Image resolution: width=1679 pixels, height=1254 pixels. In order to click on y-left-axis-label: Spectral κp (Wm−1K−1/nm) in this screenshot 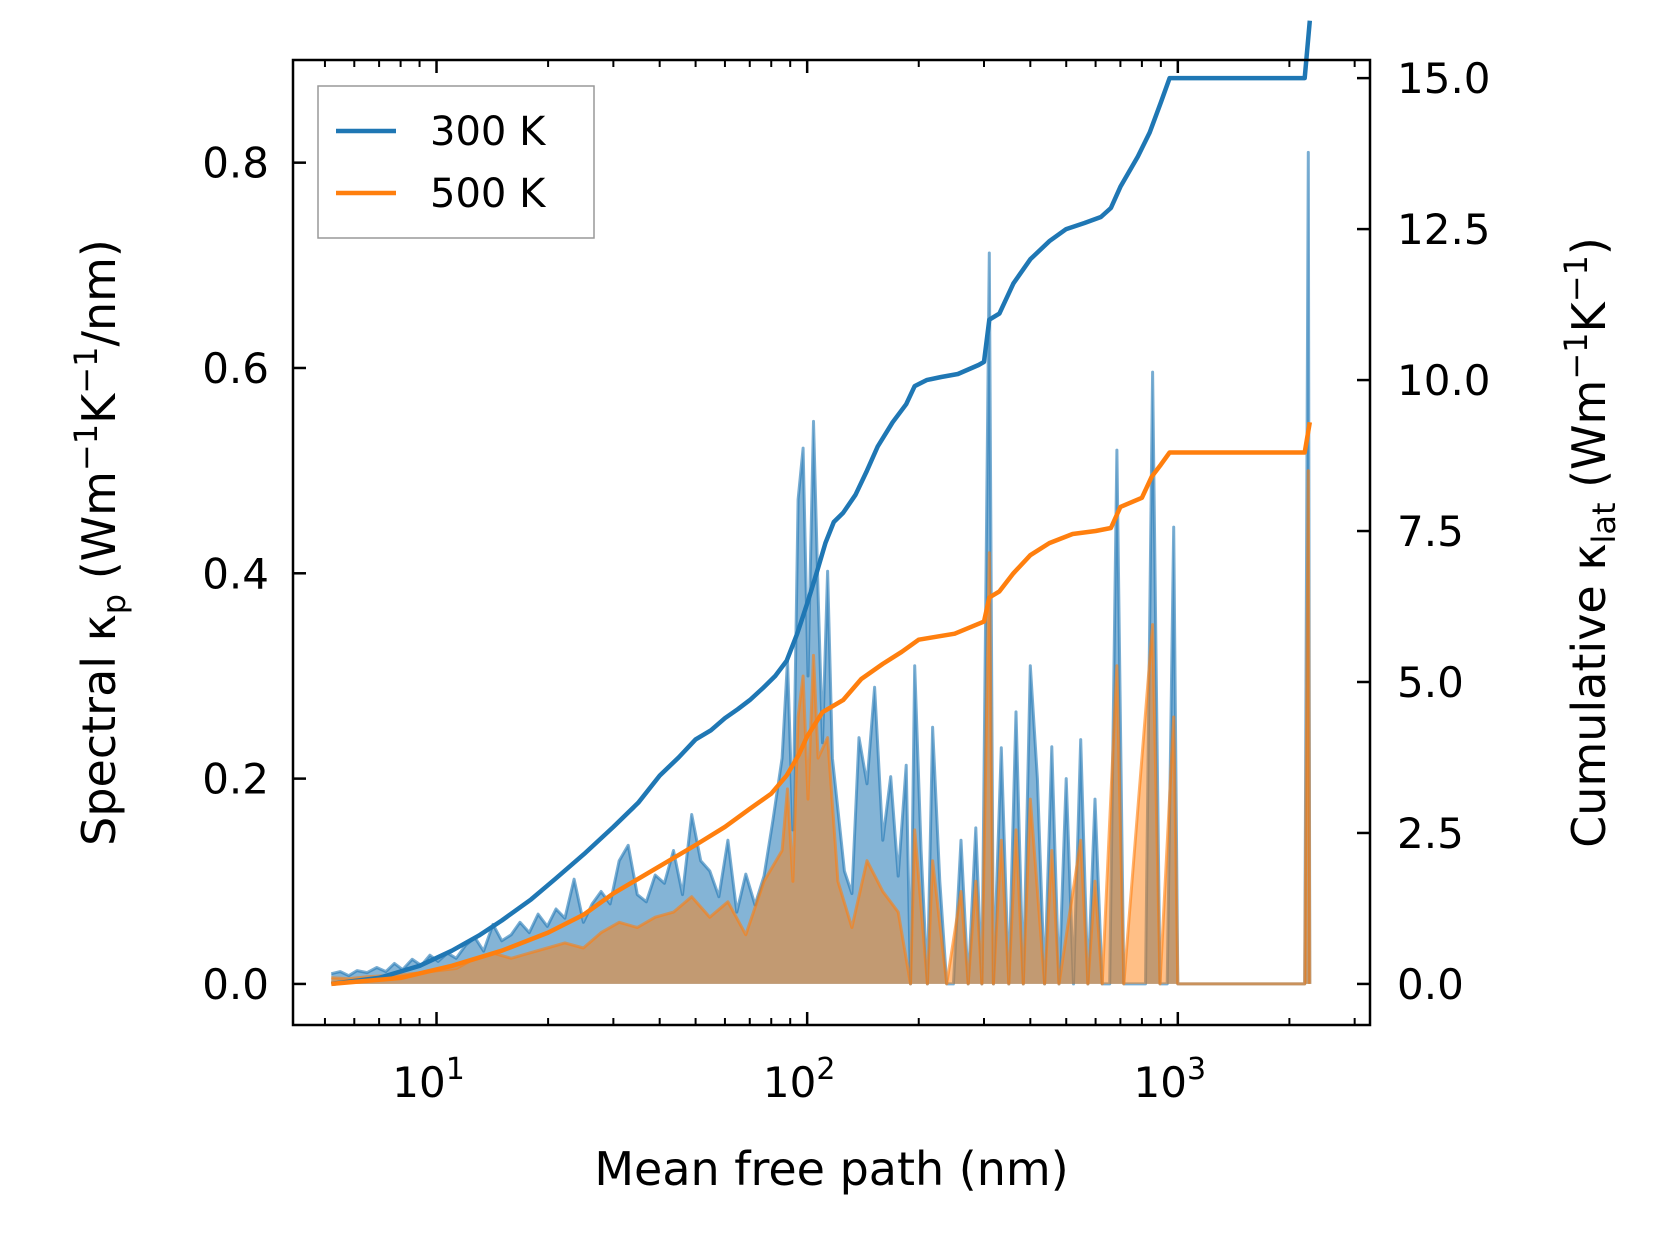, I will do `click(100, 542)`.